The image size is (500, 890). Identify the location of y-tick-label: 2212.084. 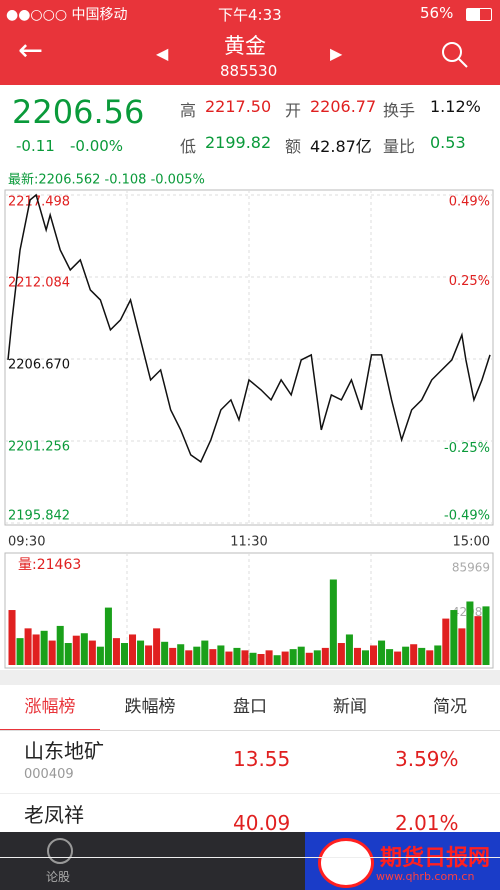
(39, 283).